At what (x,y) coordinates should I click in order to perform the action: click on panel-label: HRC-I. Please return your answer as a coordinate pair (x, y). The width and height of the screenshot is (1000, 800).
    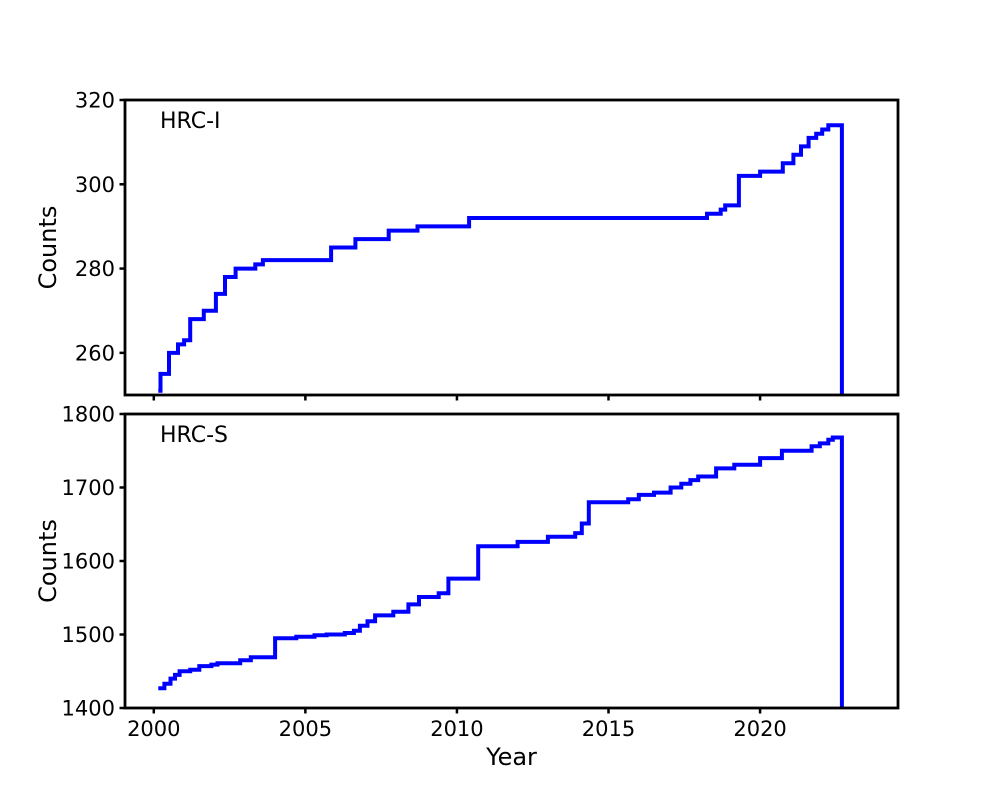
    Looking at the image, I should click on (190, 121).